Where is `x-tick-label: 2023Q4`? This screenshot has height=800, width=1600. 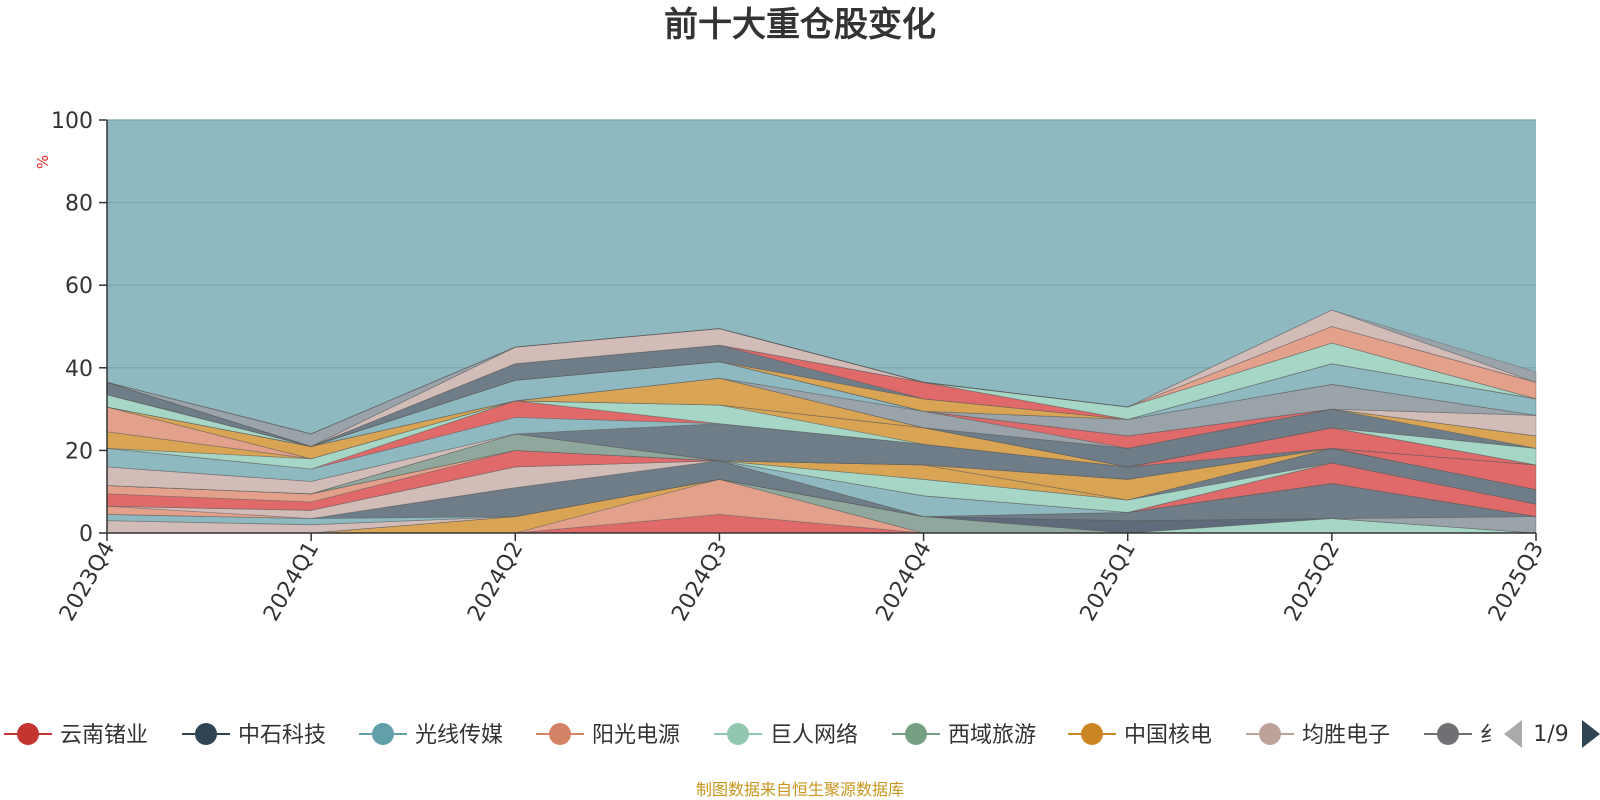 x-tick-label: 2023Q4 is located at coordinates (87, 582).